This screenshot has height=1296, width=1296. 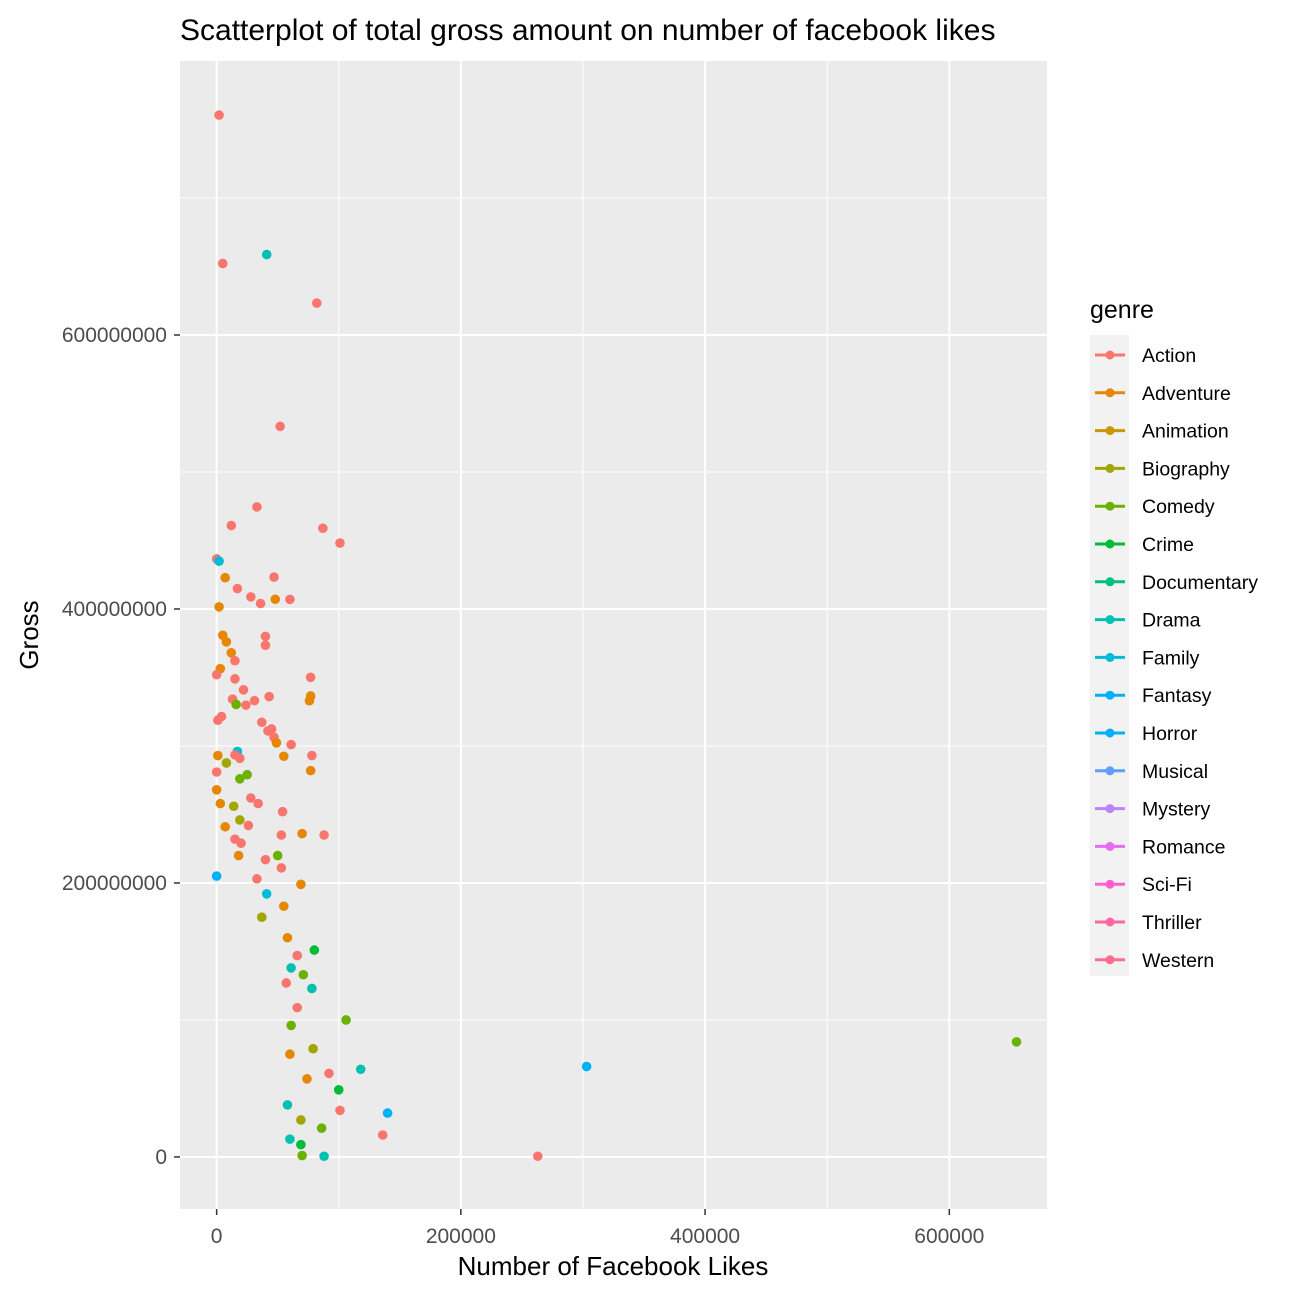 I want to click on y-axis: 0 200000000 400000000 600000000, so click(x=121, y=746).